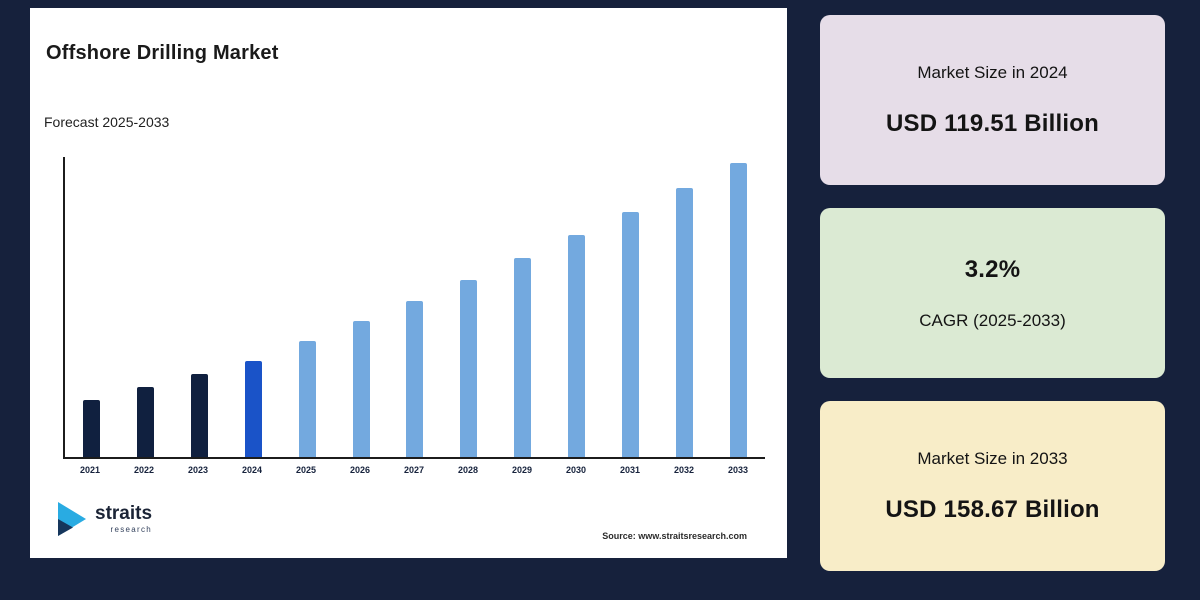 Image resolution: width=1200 pixels, height=600 pixels. I want to click on card-value: USD 119.51 Billion, so click(992, 123).